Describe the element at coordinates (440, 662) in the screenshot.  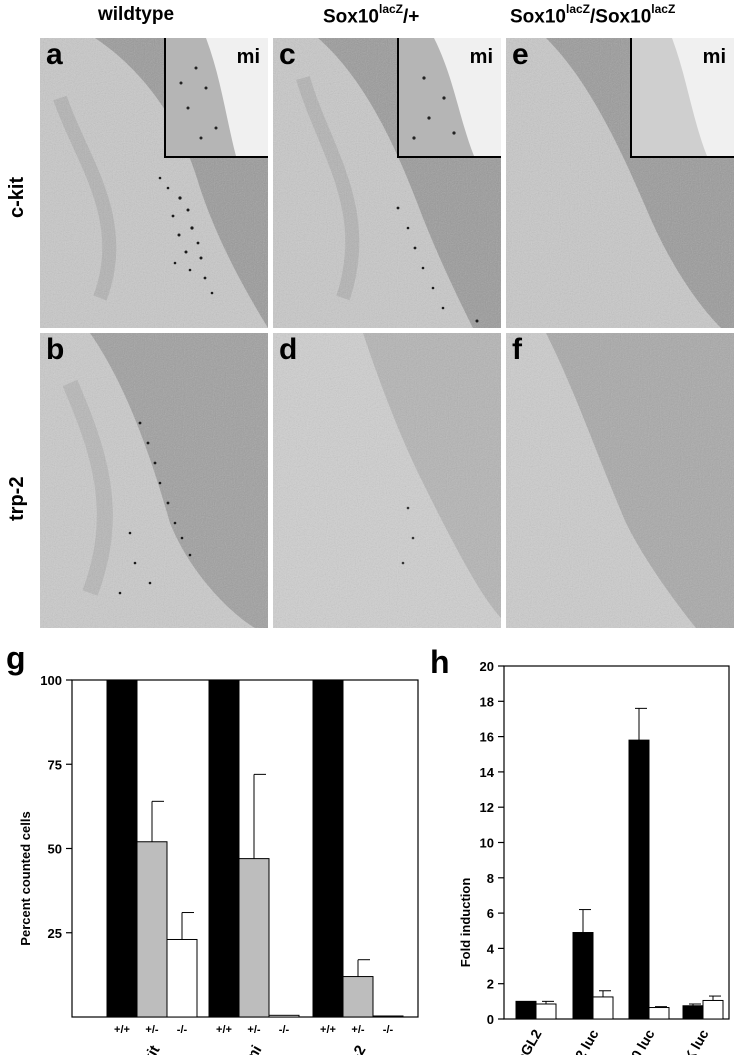
I see `figure-label-h: h` at that location.